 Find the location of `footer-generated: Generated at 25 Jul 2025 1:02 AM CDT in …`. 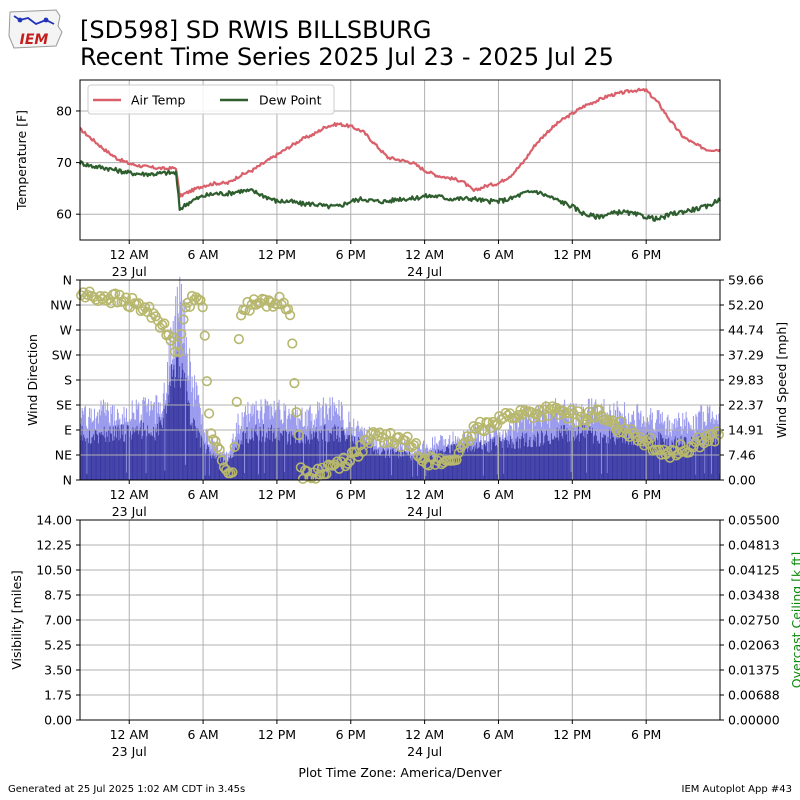

footer-generated: Generated at 25 Jul 2025 1:02 AM CDT in … is located at coordinates (127, 789).